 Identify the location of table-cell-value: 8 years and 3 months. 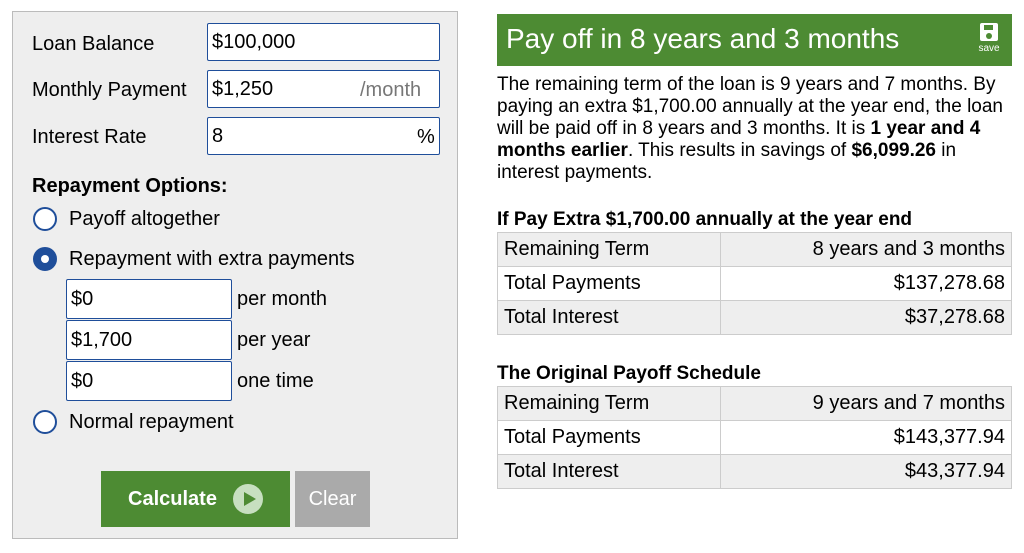
(866, 249).